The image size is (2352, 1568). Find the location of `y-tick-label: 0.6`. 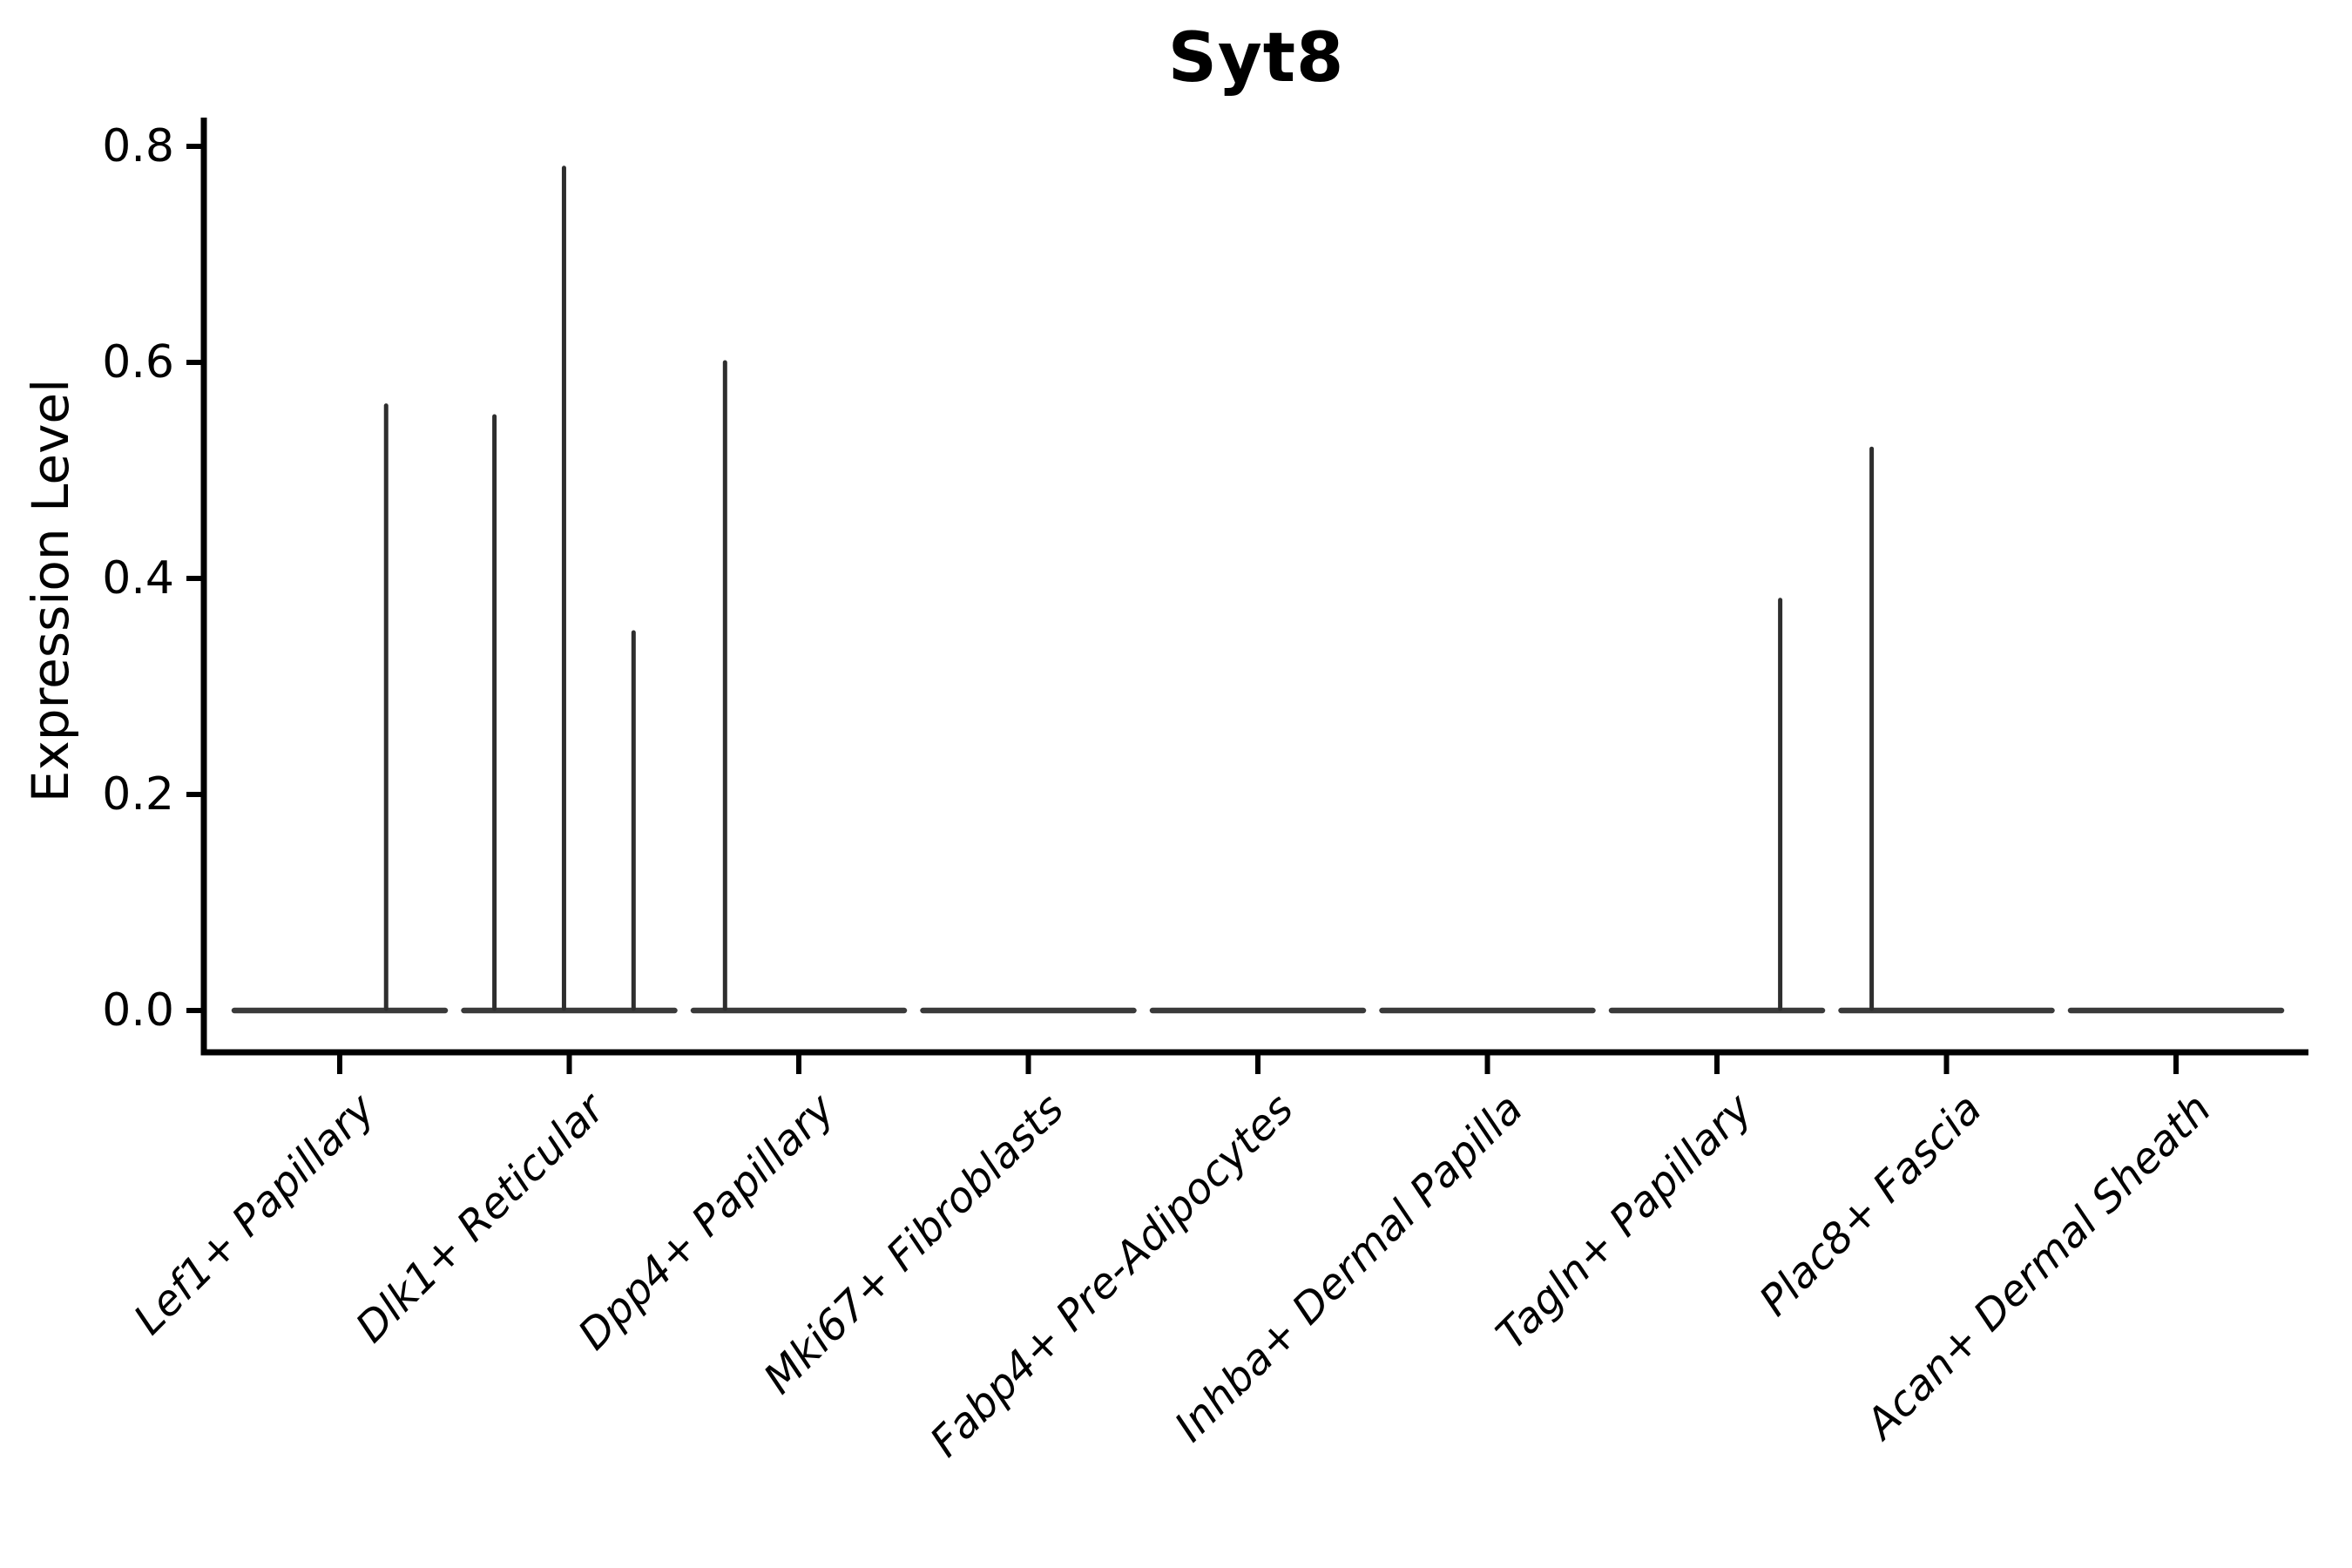

y-tick-label: 0.6 is located at coordinates (138, 362).